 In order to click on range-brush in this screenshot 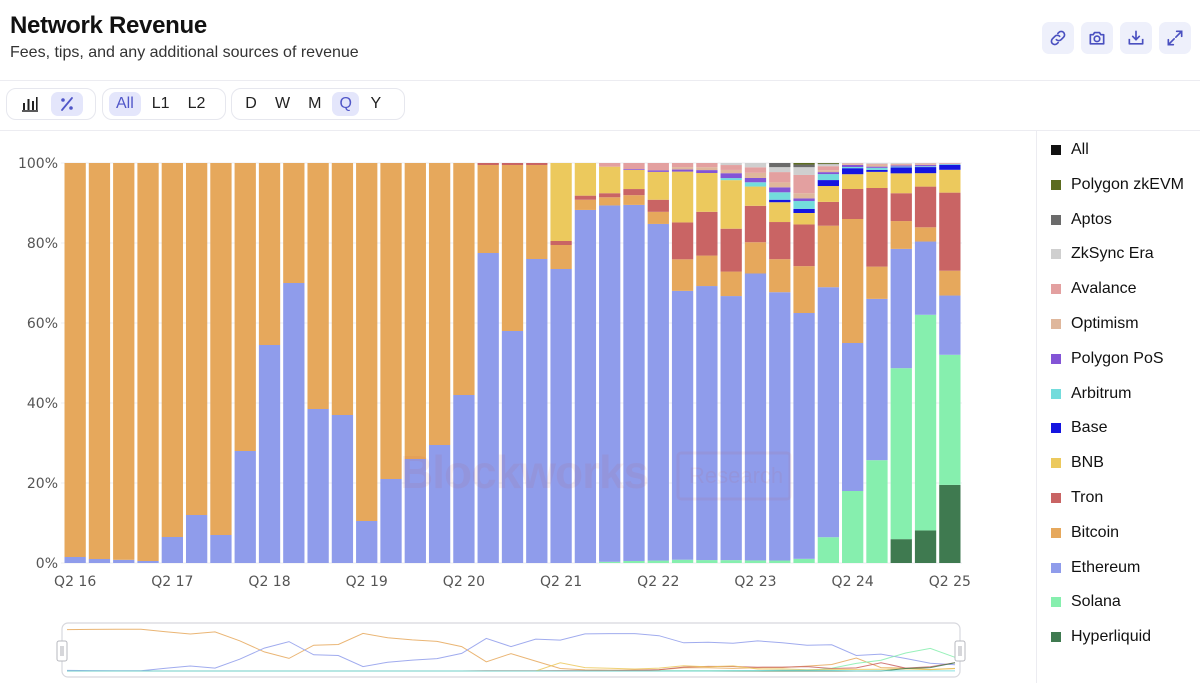, I will do `click(511, 650)`.